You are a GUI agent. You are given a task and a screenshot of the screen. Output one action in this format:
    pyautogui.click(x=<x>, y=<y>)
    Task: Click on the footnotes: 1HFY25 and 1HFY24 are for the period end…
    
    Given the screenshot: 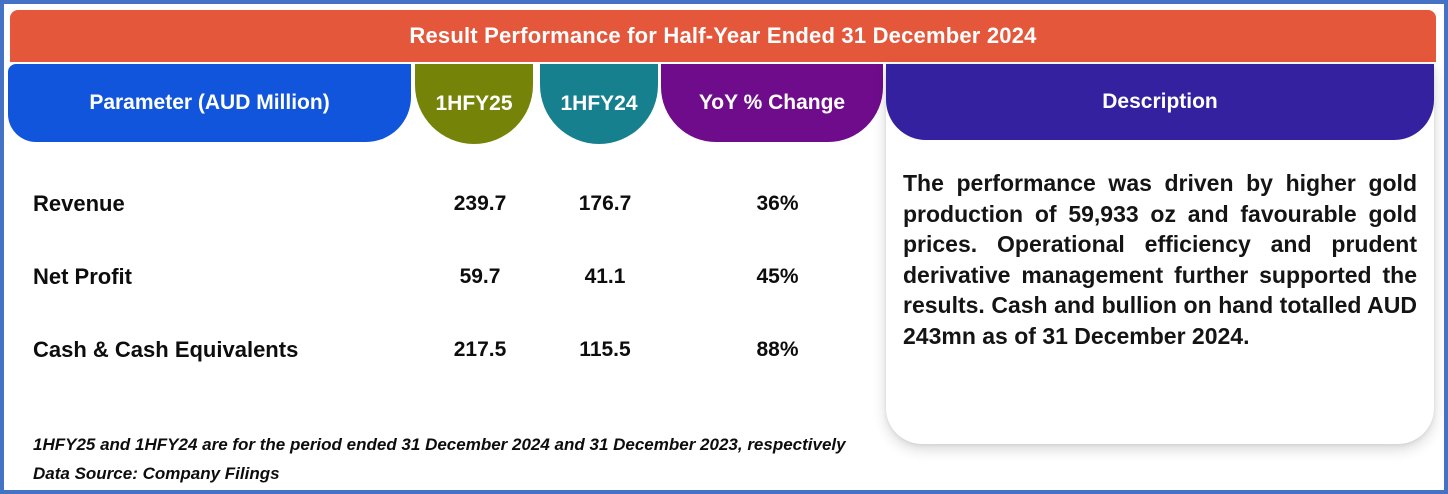 What is the action you would take?
    pyautogui.click(x=439, y=459)
    